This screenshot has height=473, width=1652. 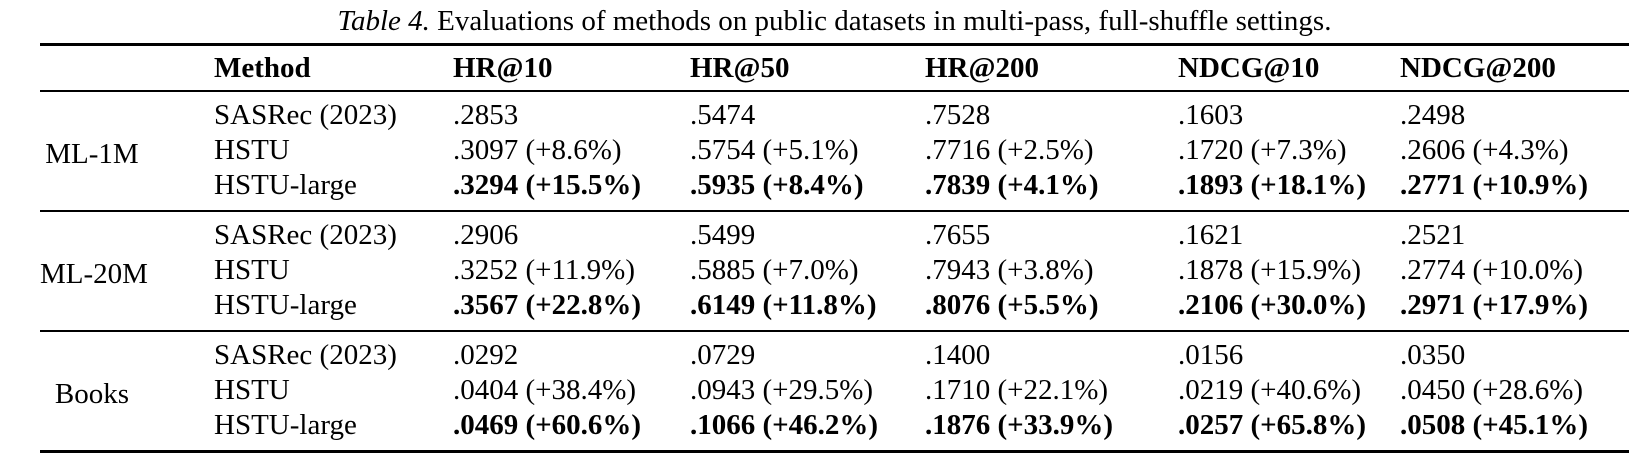 What do you see at coordinates (94, 273) in the screenshot?
I see `dataset-label: ML-20M` at bounding box center [94, 273].